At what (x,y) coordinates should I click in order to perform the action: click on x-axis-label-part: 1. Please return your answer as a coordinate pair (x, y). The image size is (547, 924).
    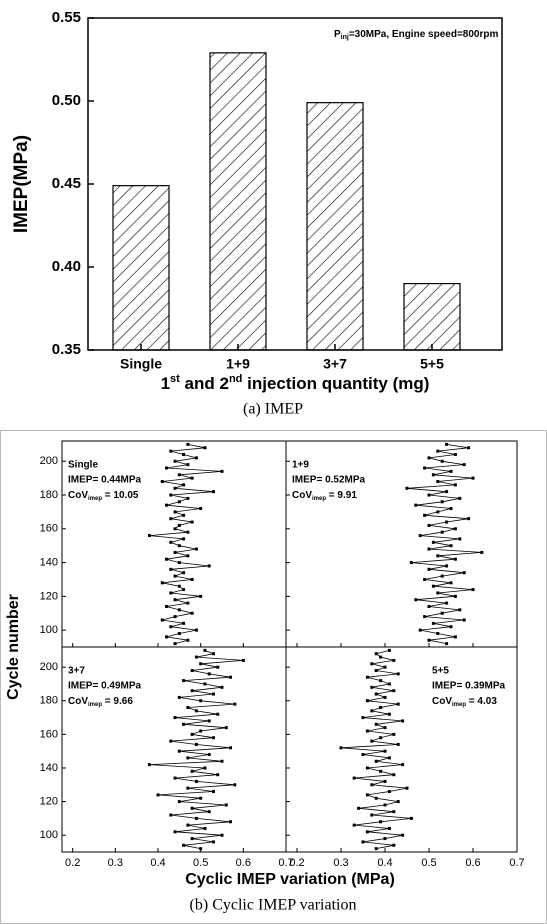
    Looking at the image, I should click on (165, 383).